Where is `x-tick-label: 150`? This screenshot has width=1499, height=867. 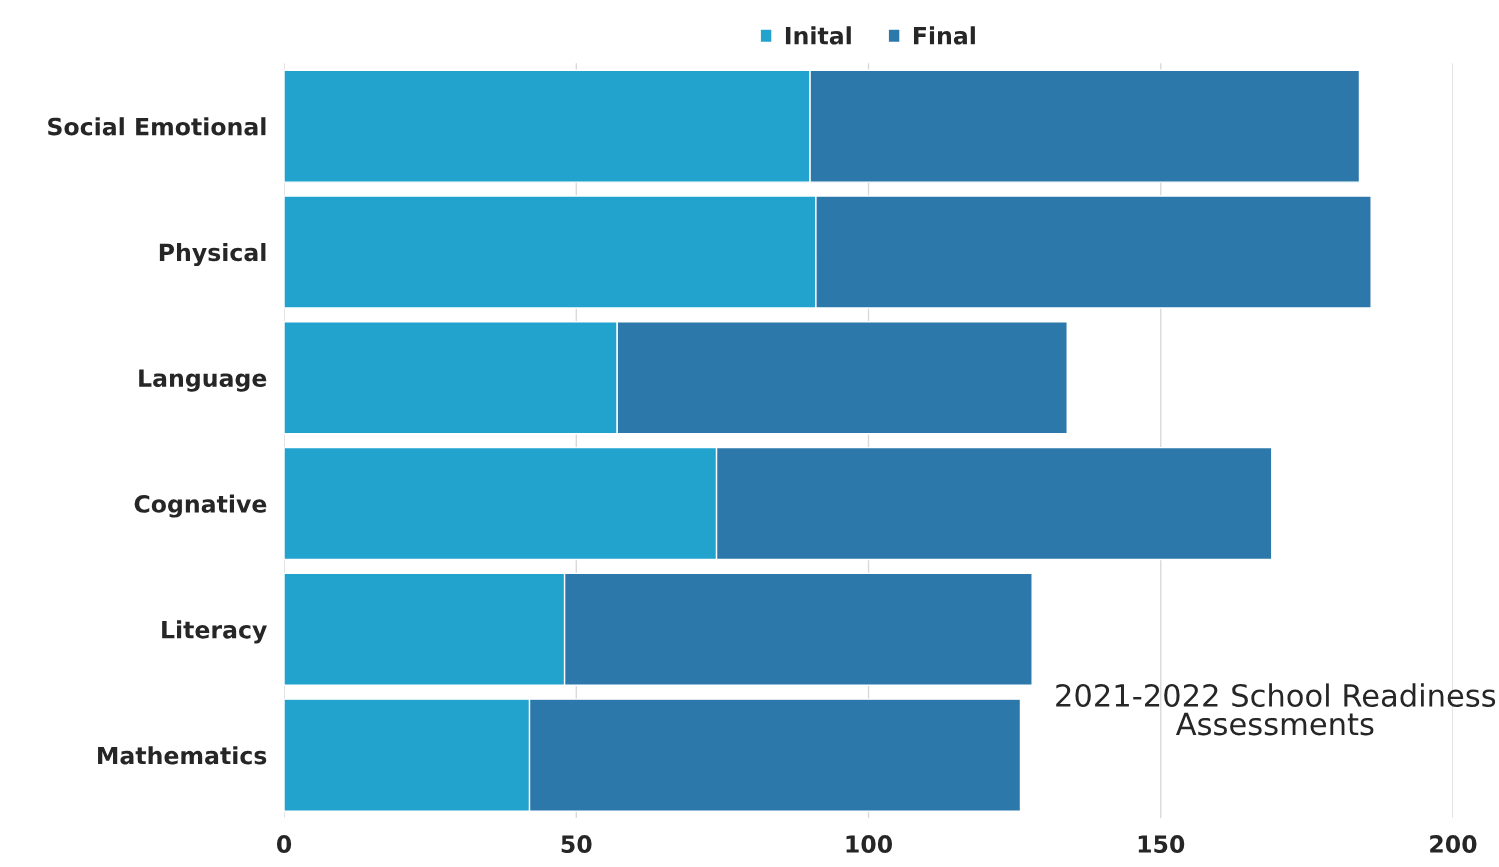
x-tick-label: 150 is located at coordinates (1161, 844).